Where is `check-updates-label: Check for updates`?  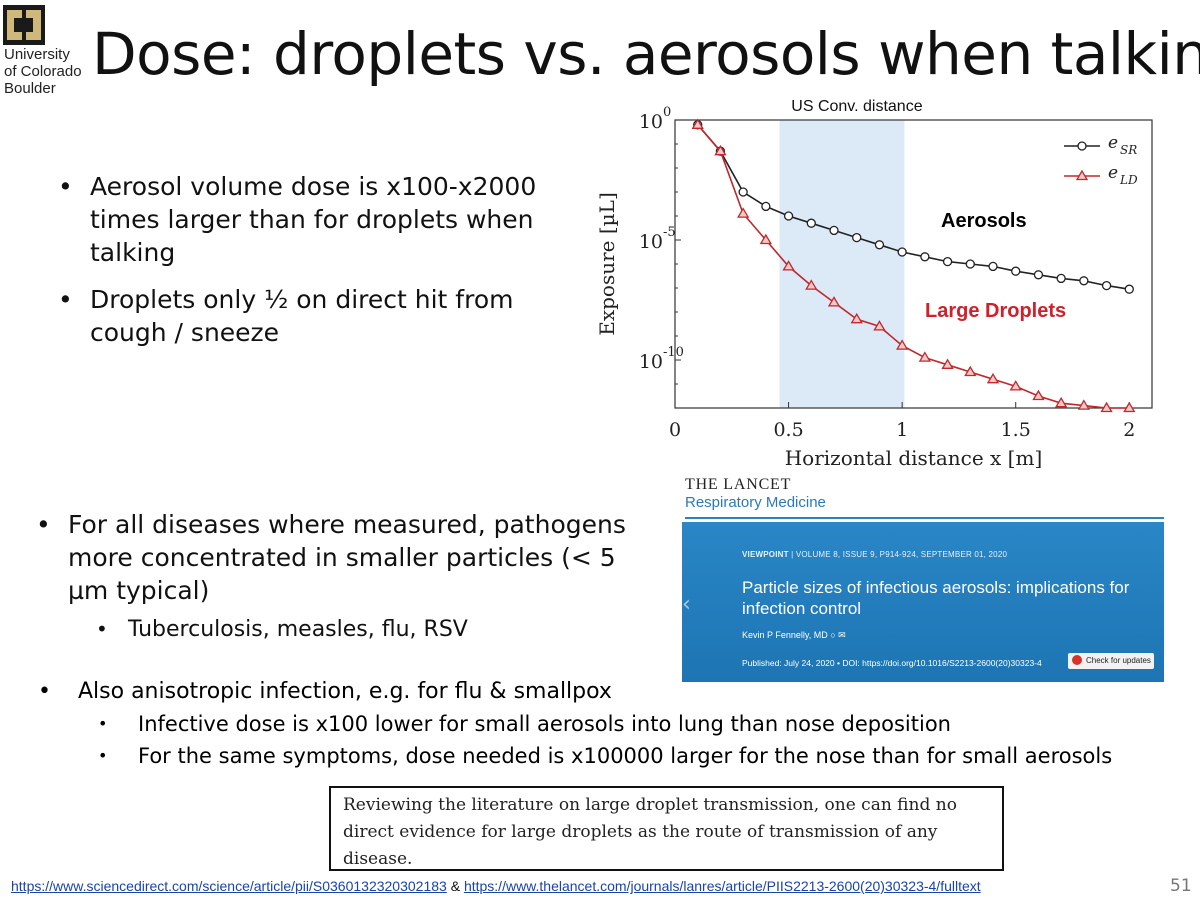 check-updates-label: Check for updates is located at coordinates (1118, 660).